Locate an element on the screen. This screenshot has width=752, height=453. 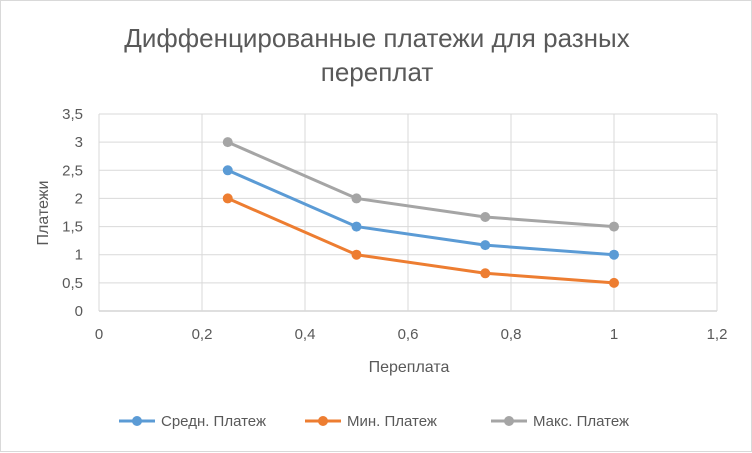
x-tick-label: 1 is located at coordinates (614, 334).